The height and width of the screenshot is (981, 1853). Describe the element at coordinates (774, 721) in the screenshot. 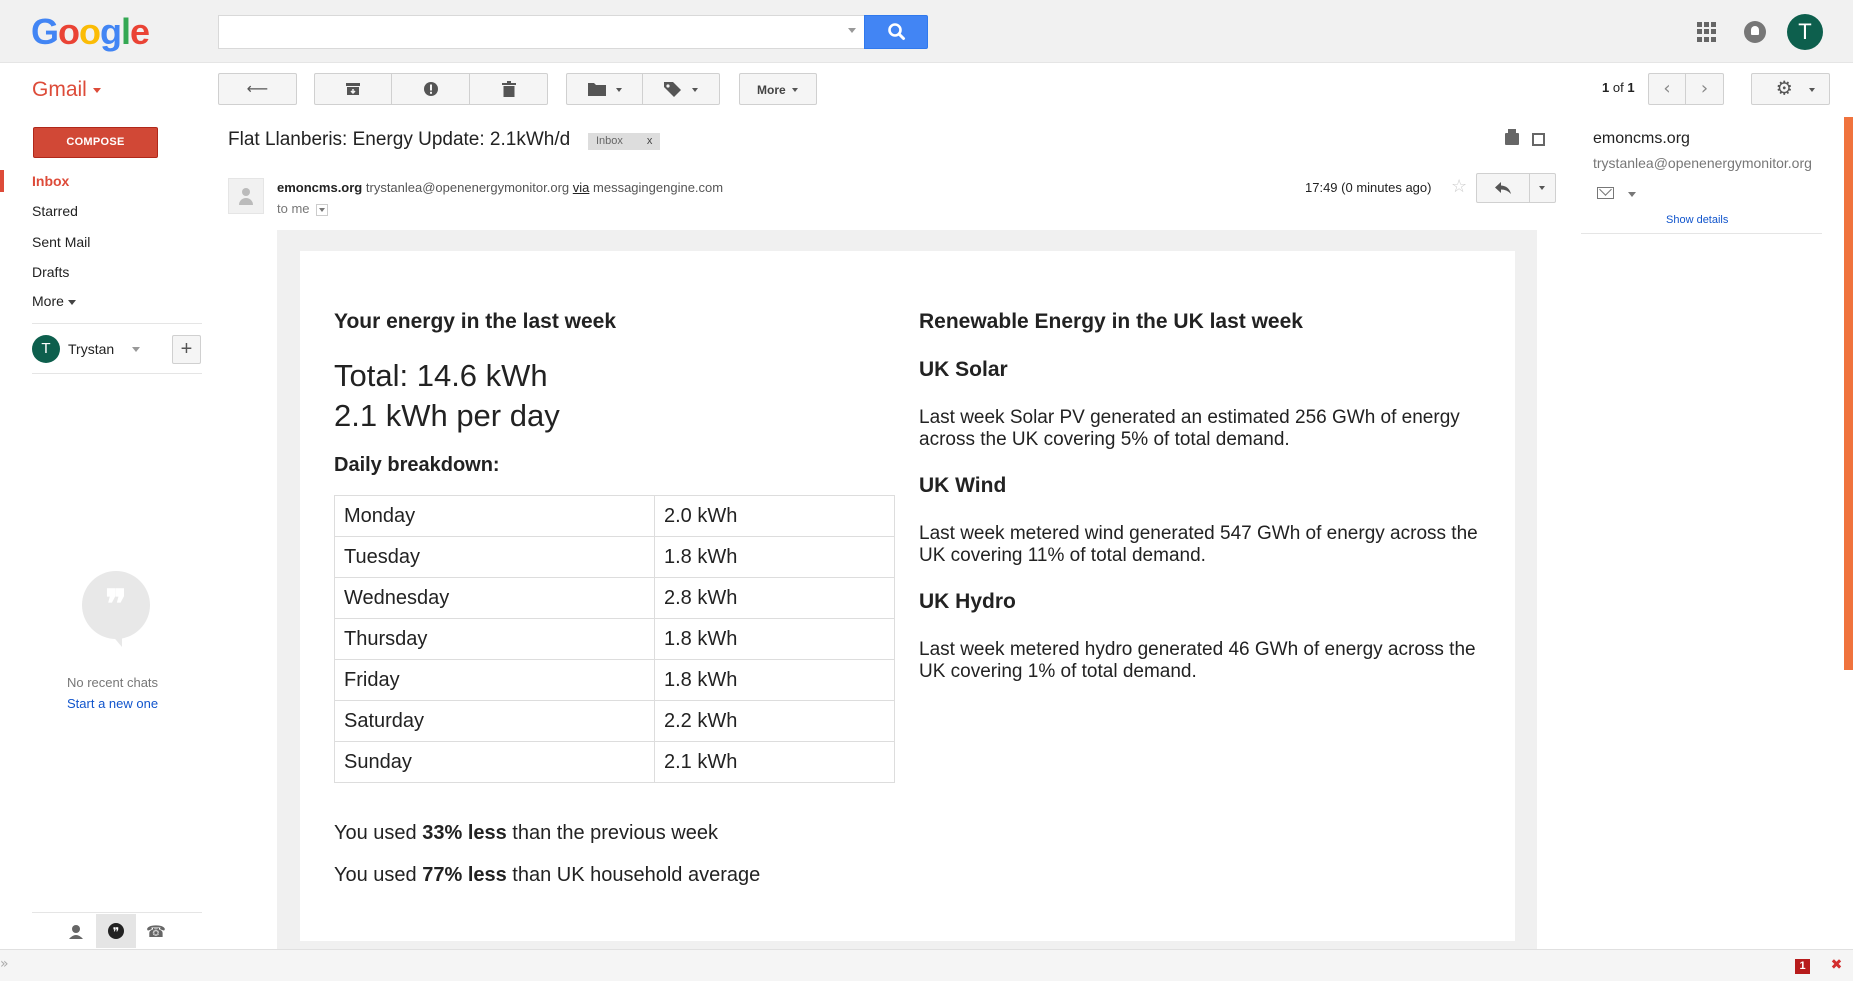

I see `value-cell: 2.2 kWh` at that location.